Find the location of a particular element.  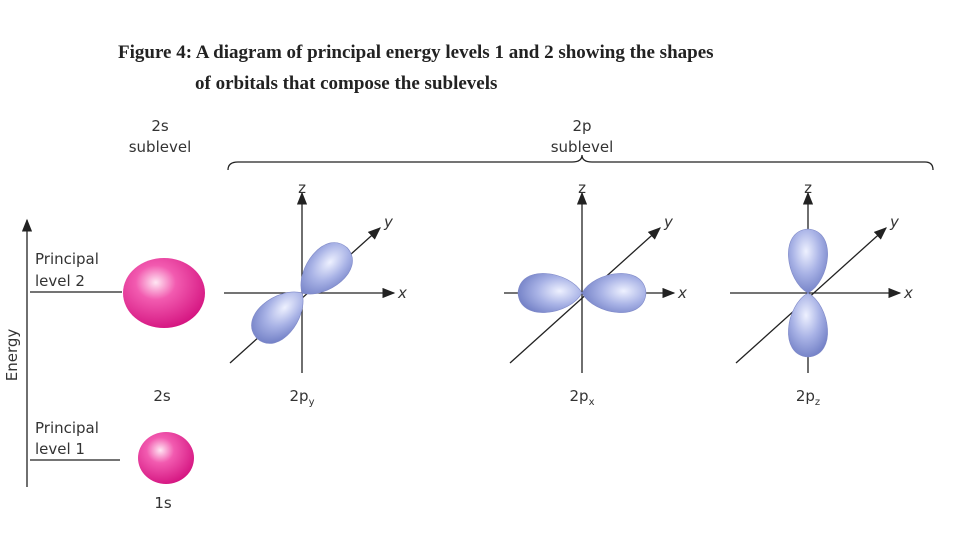

axis-line is located at coordinates (305, 295).